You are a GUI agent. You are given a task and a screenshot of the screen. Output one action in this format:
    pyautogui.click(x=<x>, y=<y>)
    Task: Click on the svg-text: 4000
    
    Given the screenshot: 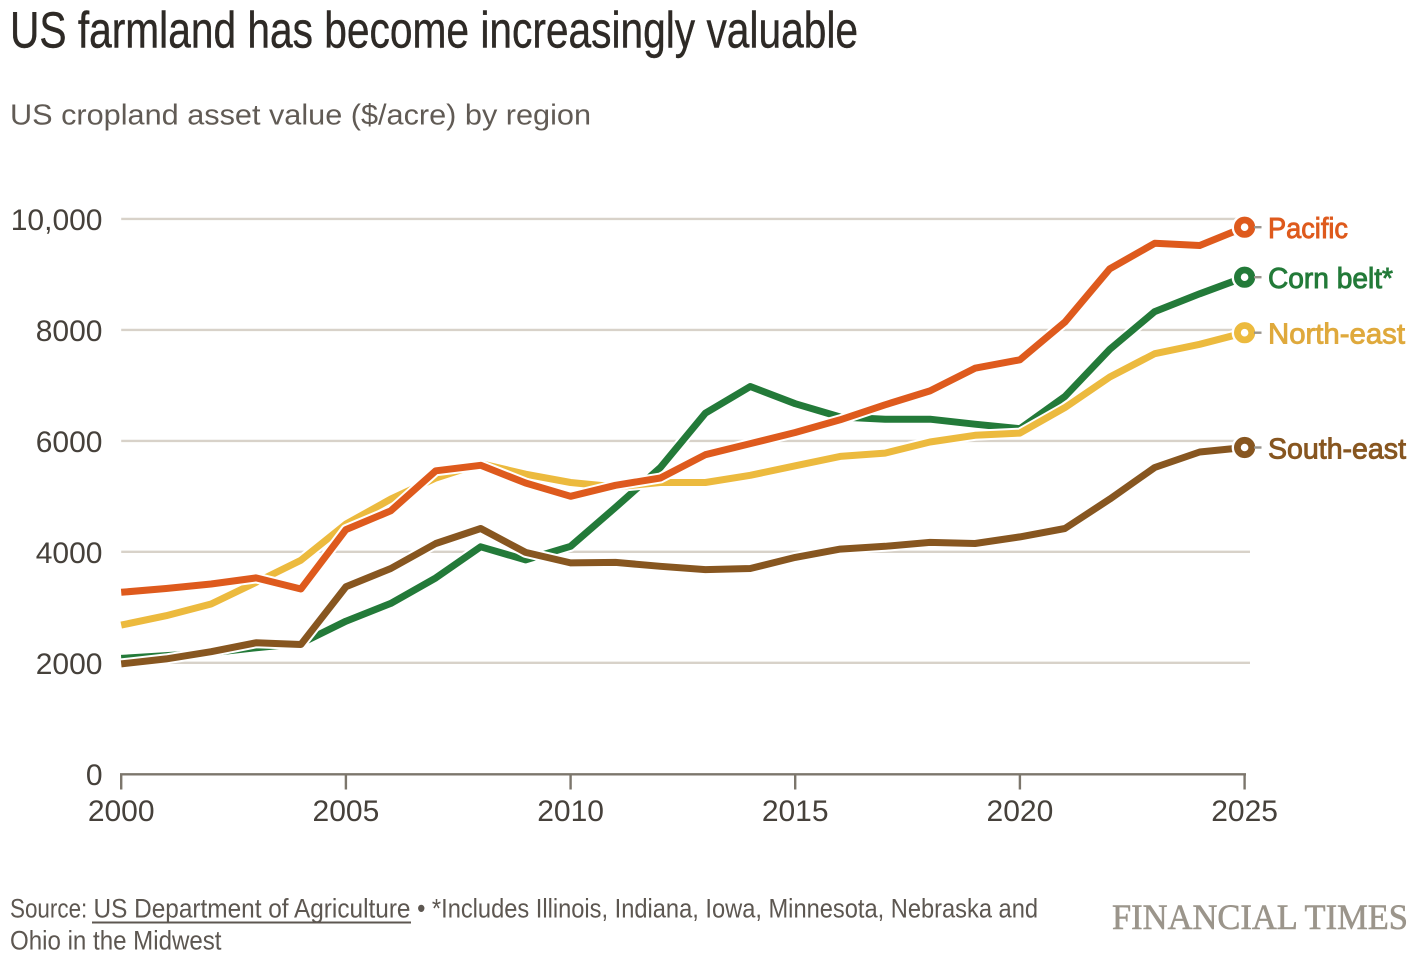 What is the action you would take?
    pyautogui.click(x=69, y=553)
    